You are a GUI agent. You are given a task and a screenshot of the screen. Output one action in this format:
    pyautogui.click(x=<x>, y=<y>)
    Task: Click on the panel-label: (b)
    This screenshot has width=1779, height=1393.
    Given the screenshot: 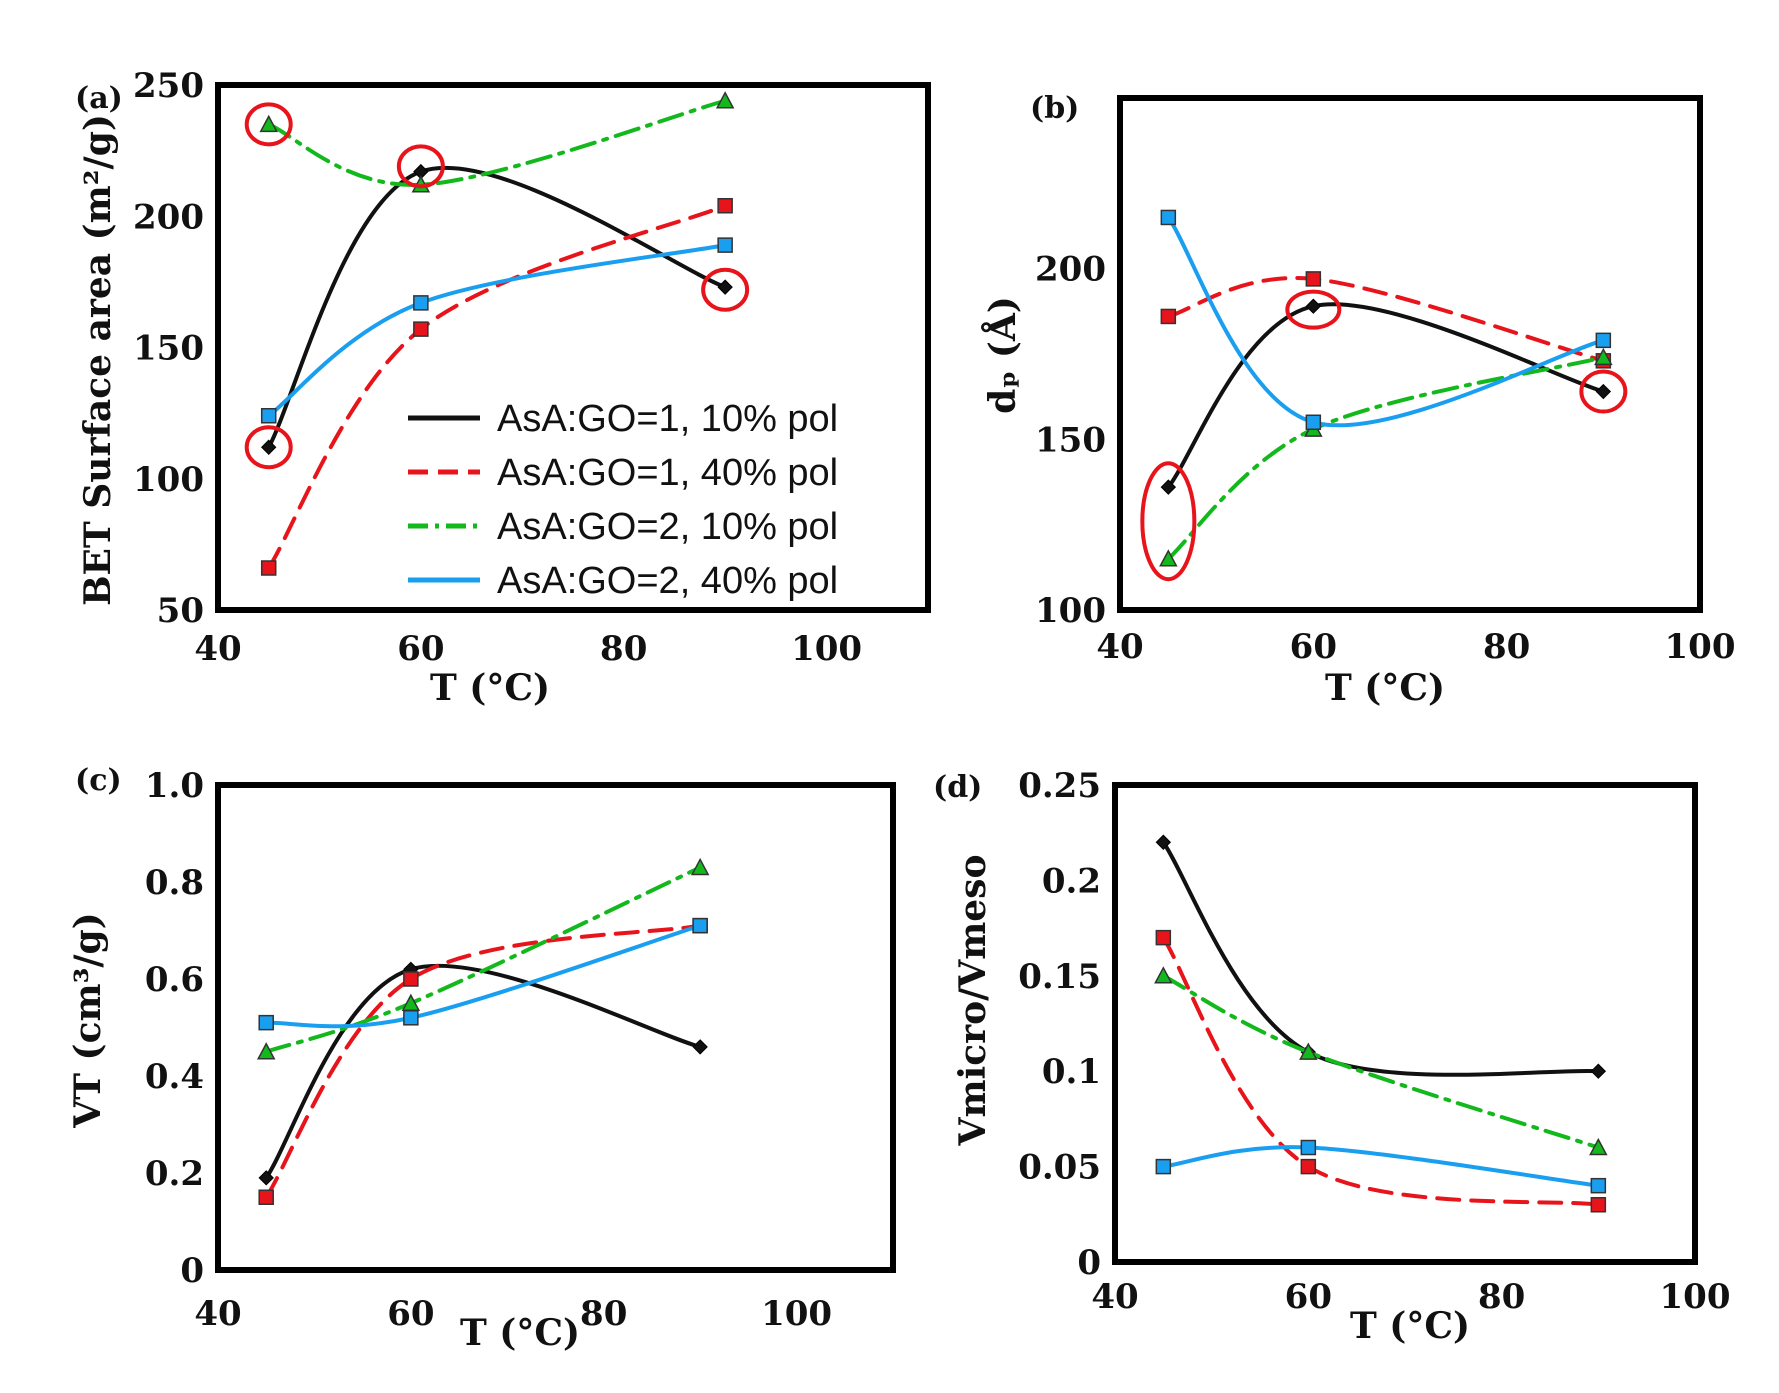 What is the action you would take?
    pyautogui.click(x=1054, y=108)
    